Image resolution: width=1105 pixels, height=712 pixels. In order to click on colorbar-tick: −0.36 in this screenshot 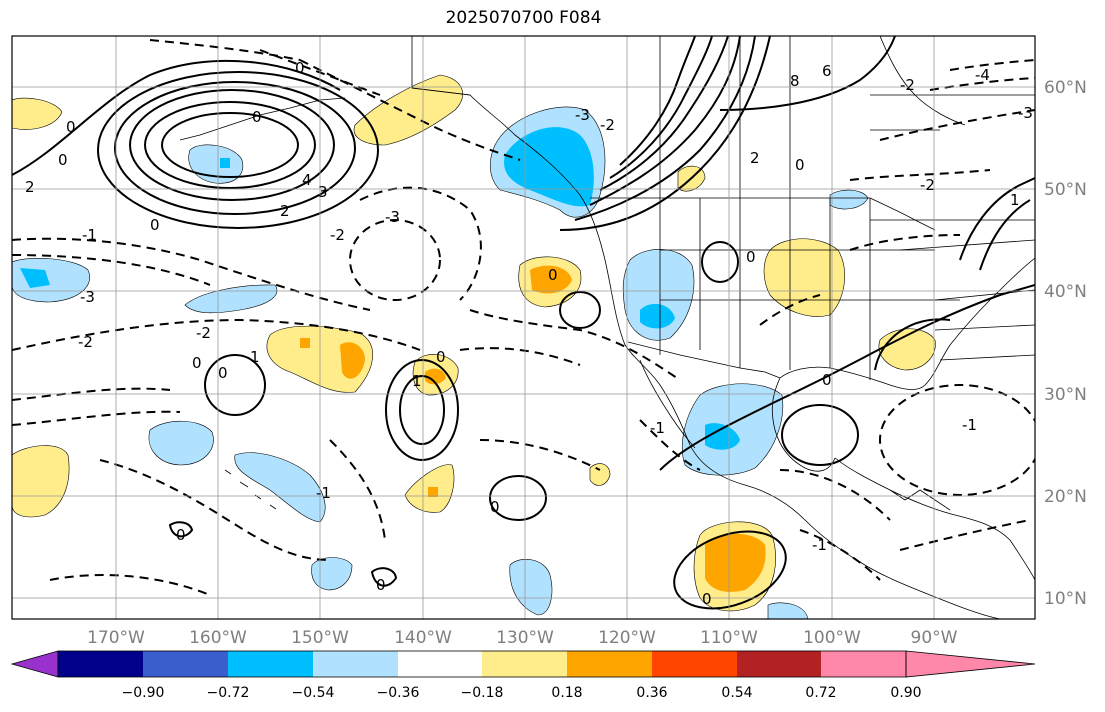, I will do `click(398, 693)`.